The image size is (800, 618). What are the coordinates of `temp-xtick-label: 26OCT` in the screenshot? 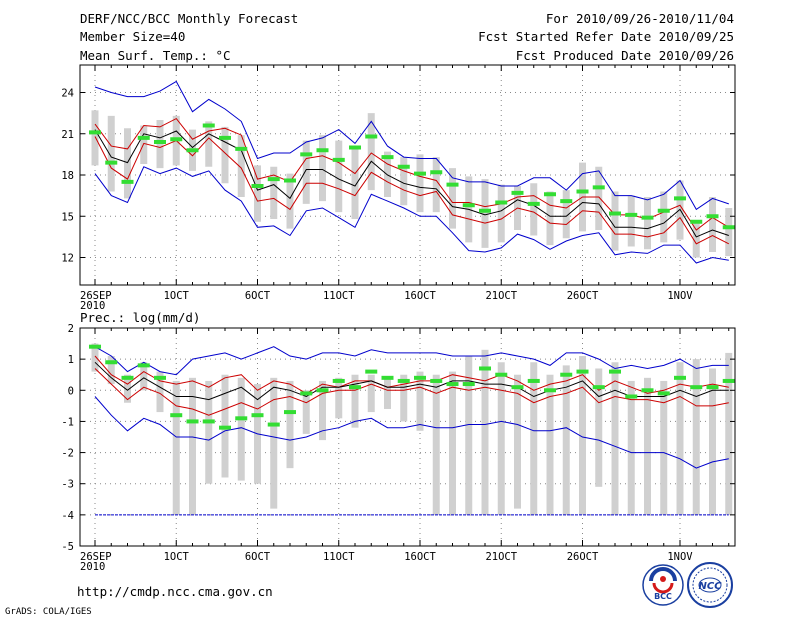 It's located at (583, 296).